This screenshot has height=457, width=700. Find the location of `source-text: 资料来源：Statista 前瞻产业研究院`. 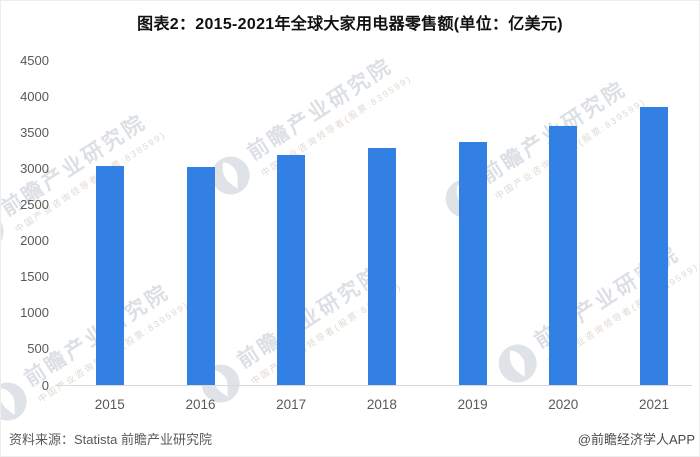

source-text: 资料来源：Statista 前瞻产业研究院 is located at coordinates (110, 439).